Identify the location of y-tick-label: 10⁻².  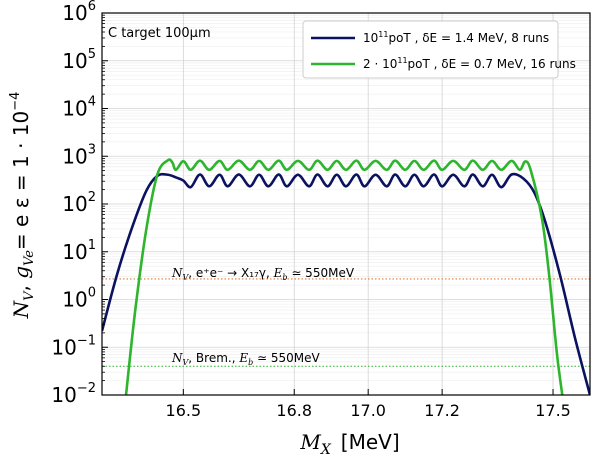
(73, 394).